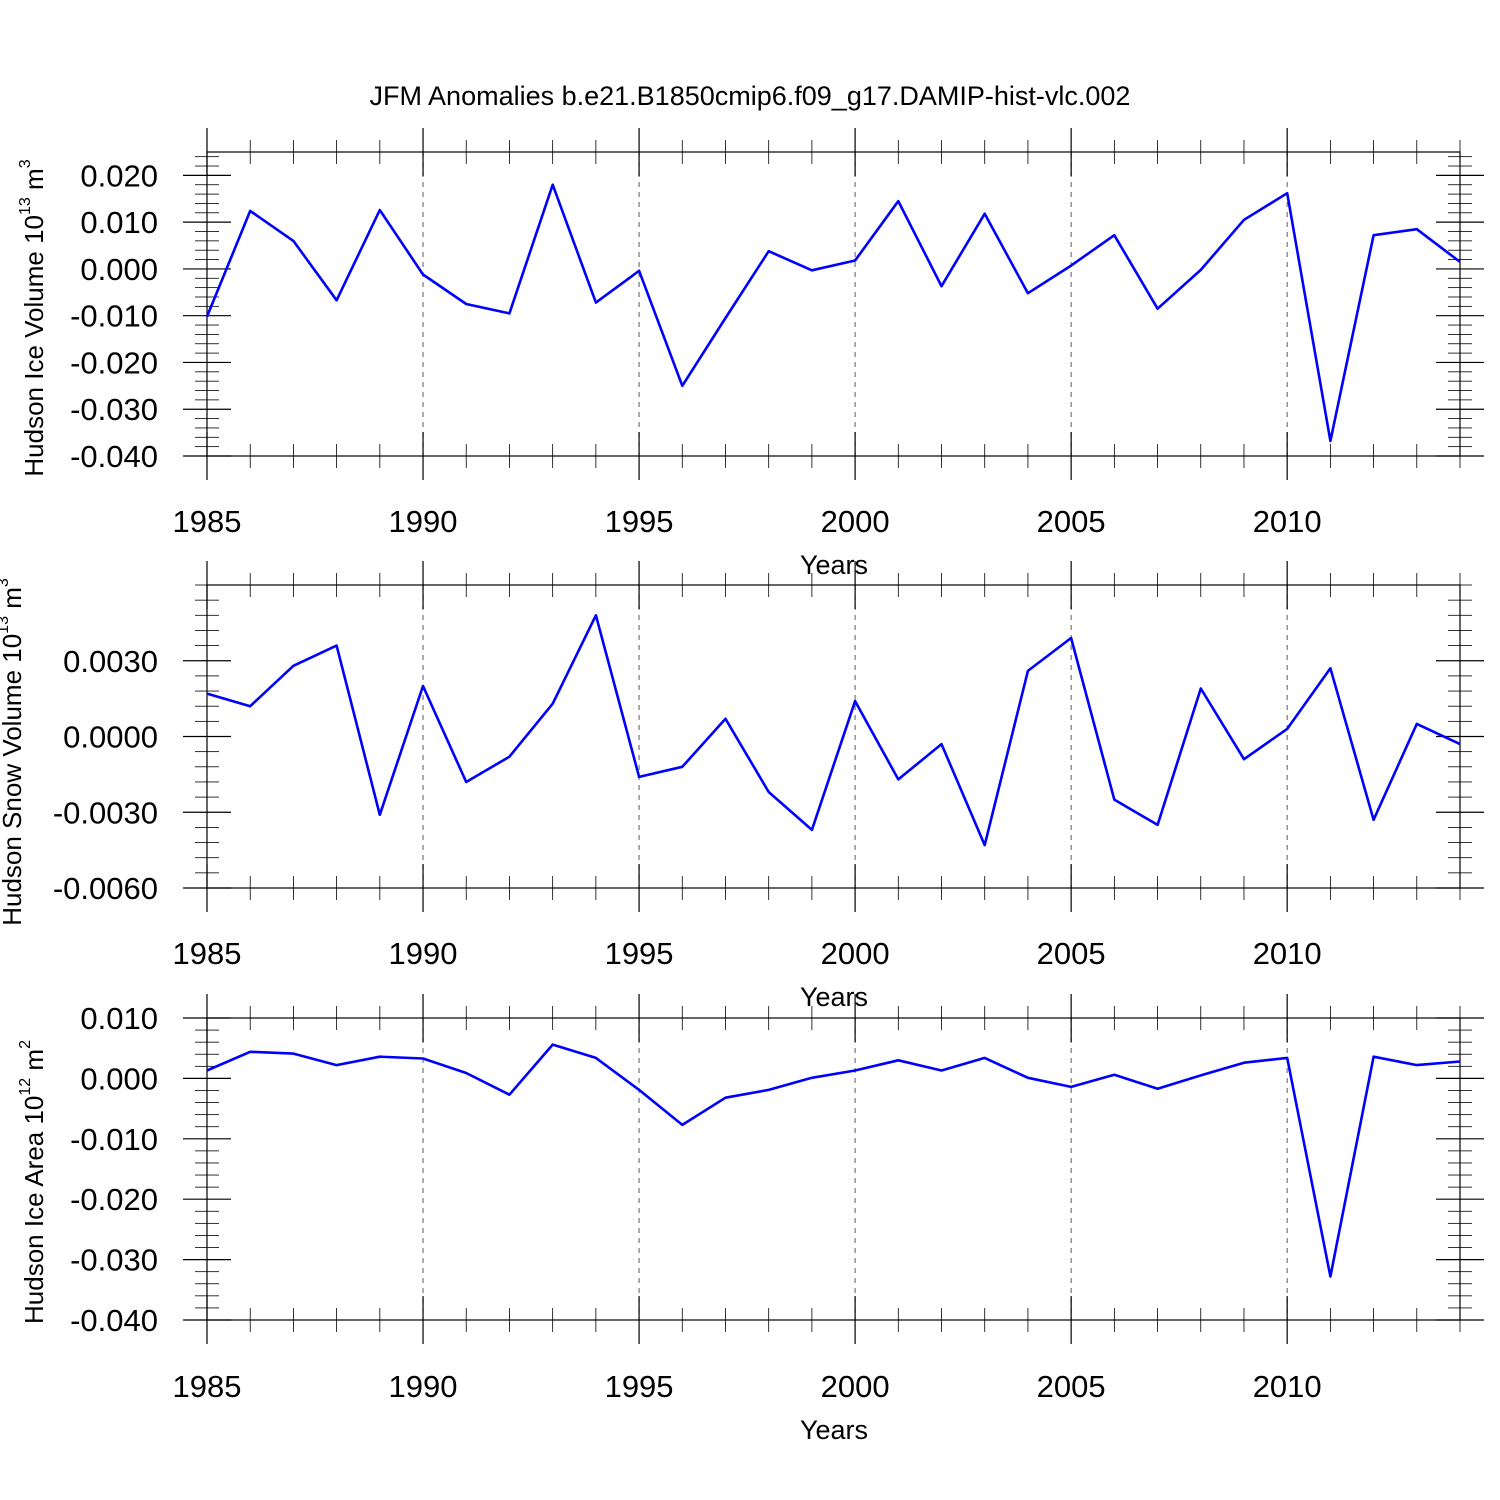 This screenshot has height=1500, width=1500. Describe the element at coordinates (119, 175) in the screenshot. I see `y-tick-label: 0.020` at that location.